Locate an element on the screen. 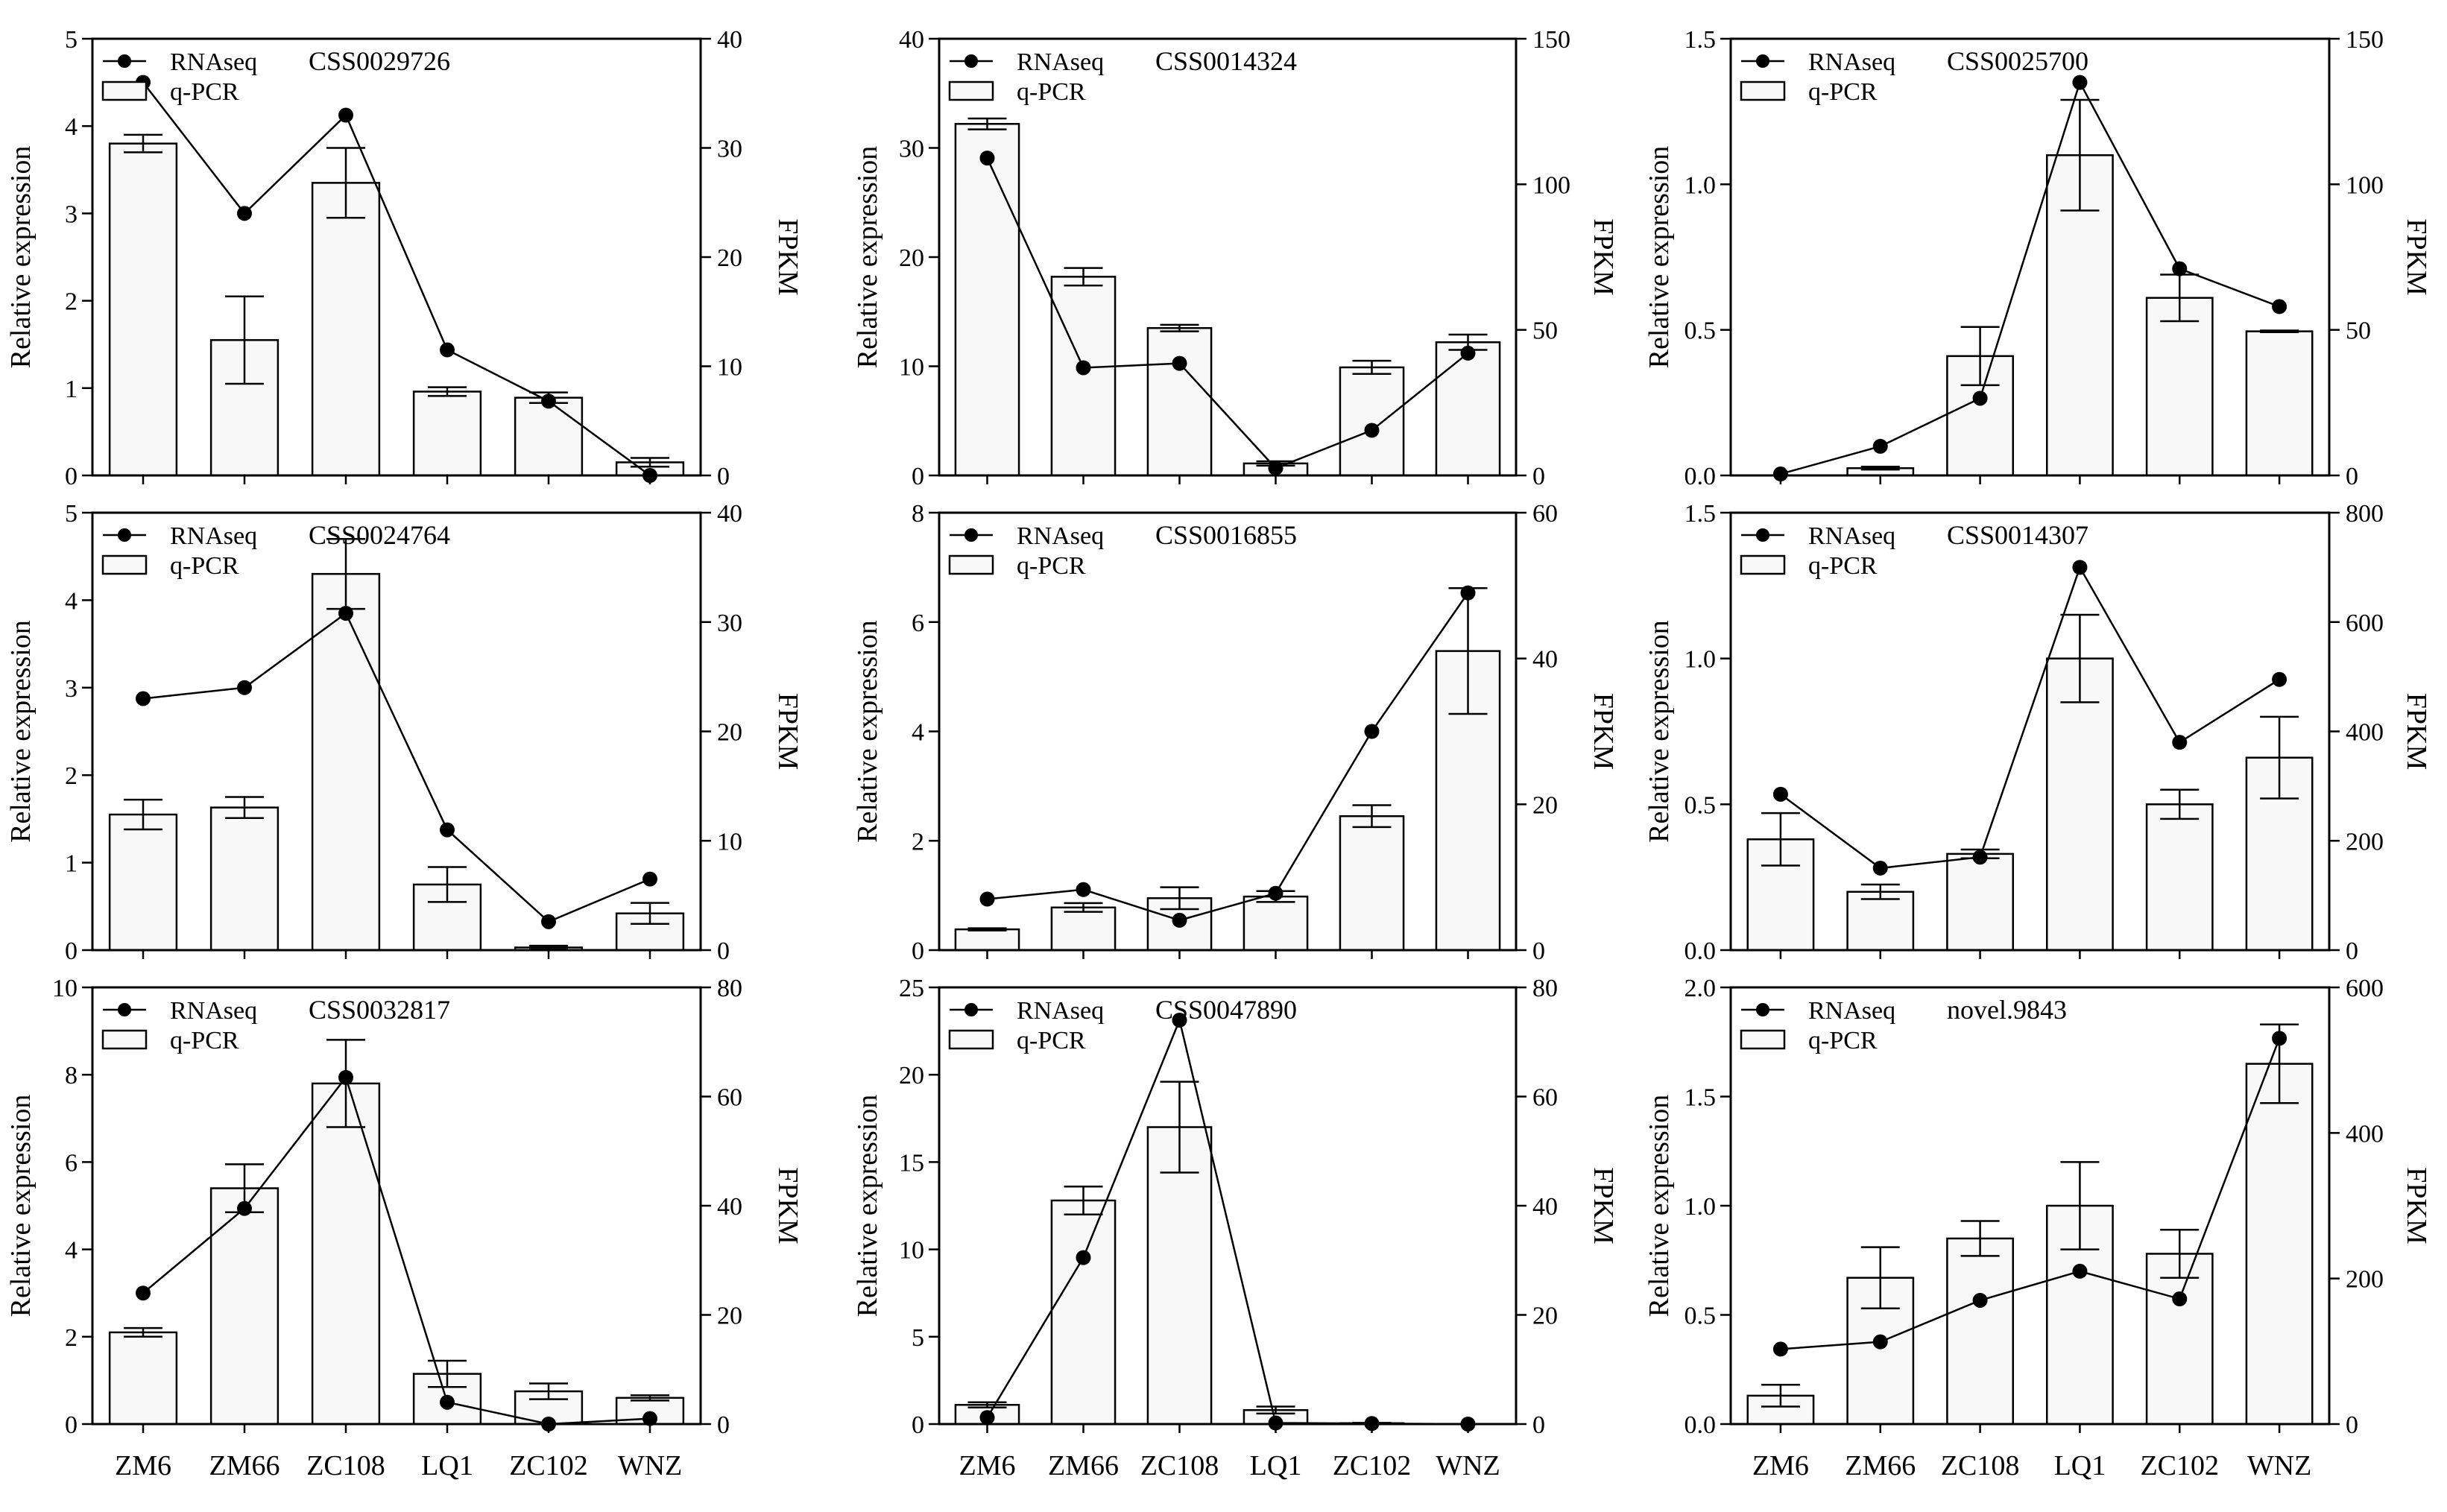 The width and height of the screenshot is (2447, 1512). right-tick-label: 100 is located at coordinates (1551, 185).